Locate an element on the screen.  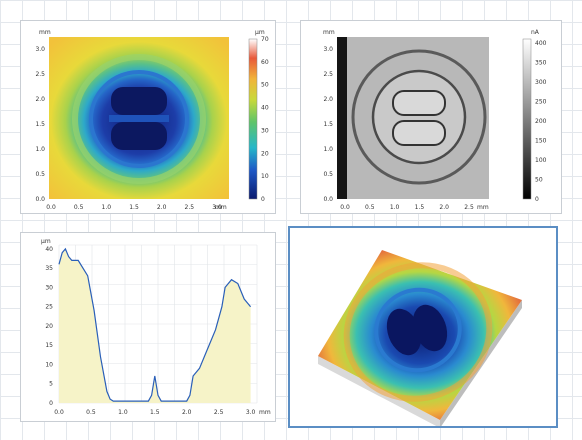
intensity-map-colorbar-unit: nA is located at coordinates (535, 32).